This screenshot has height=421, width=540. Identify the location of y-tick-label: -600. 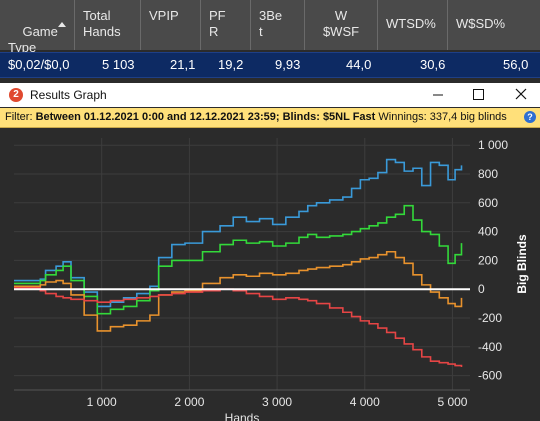
(490, 376).